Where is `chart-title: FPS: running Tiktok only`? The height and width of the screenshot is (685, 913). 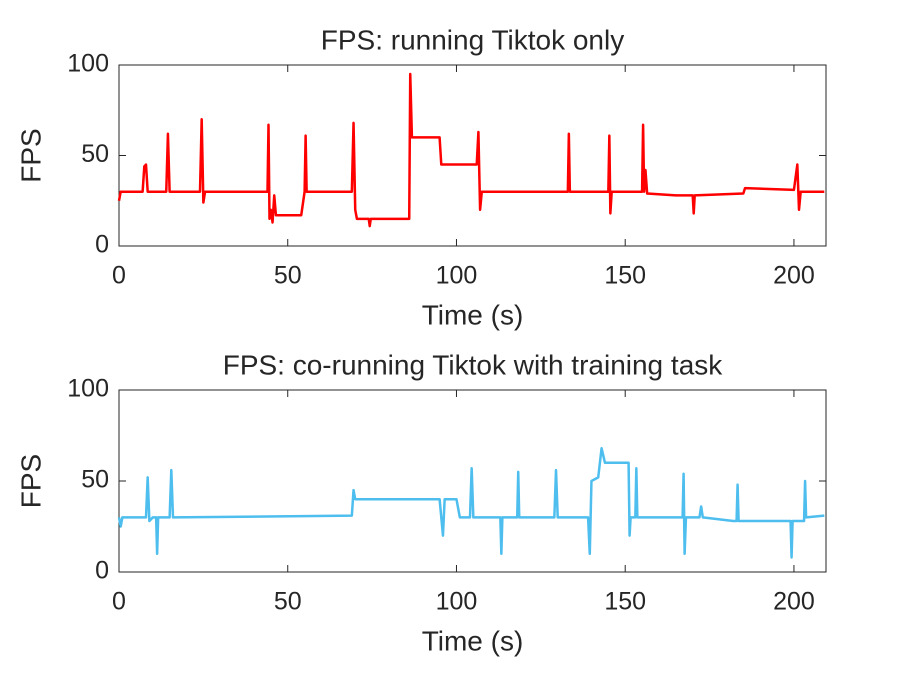 chart-title: FPS: running Tiktok only is located at coordinates (472, 39).